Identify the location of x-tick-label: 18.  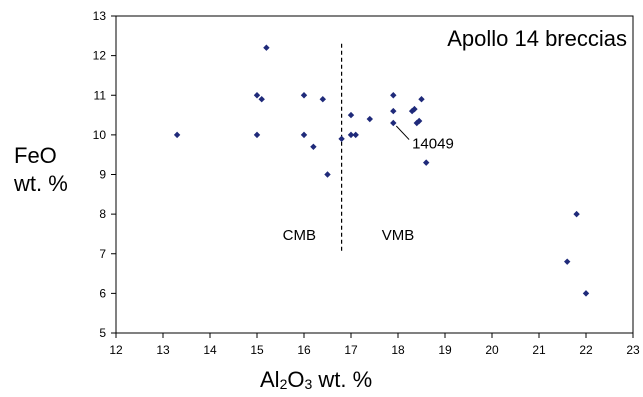
(398, 350).